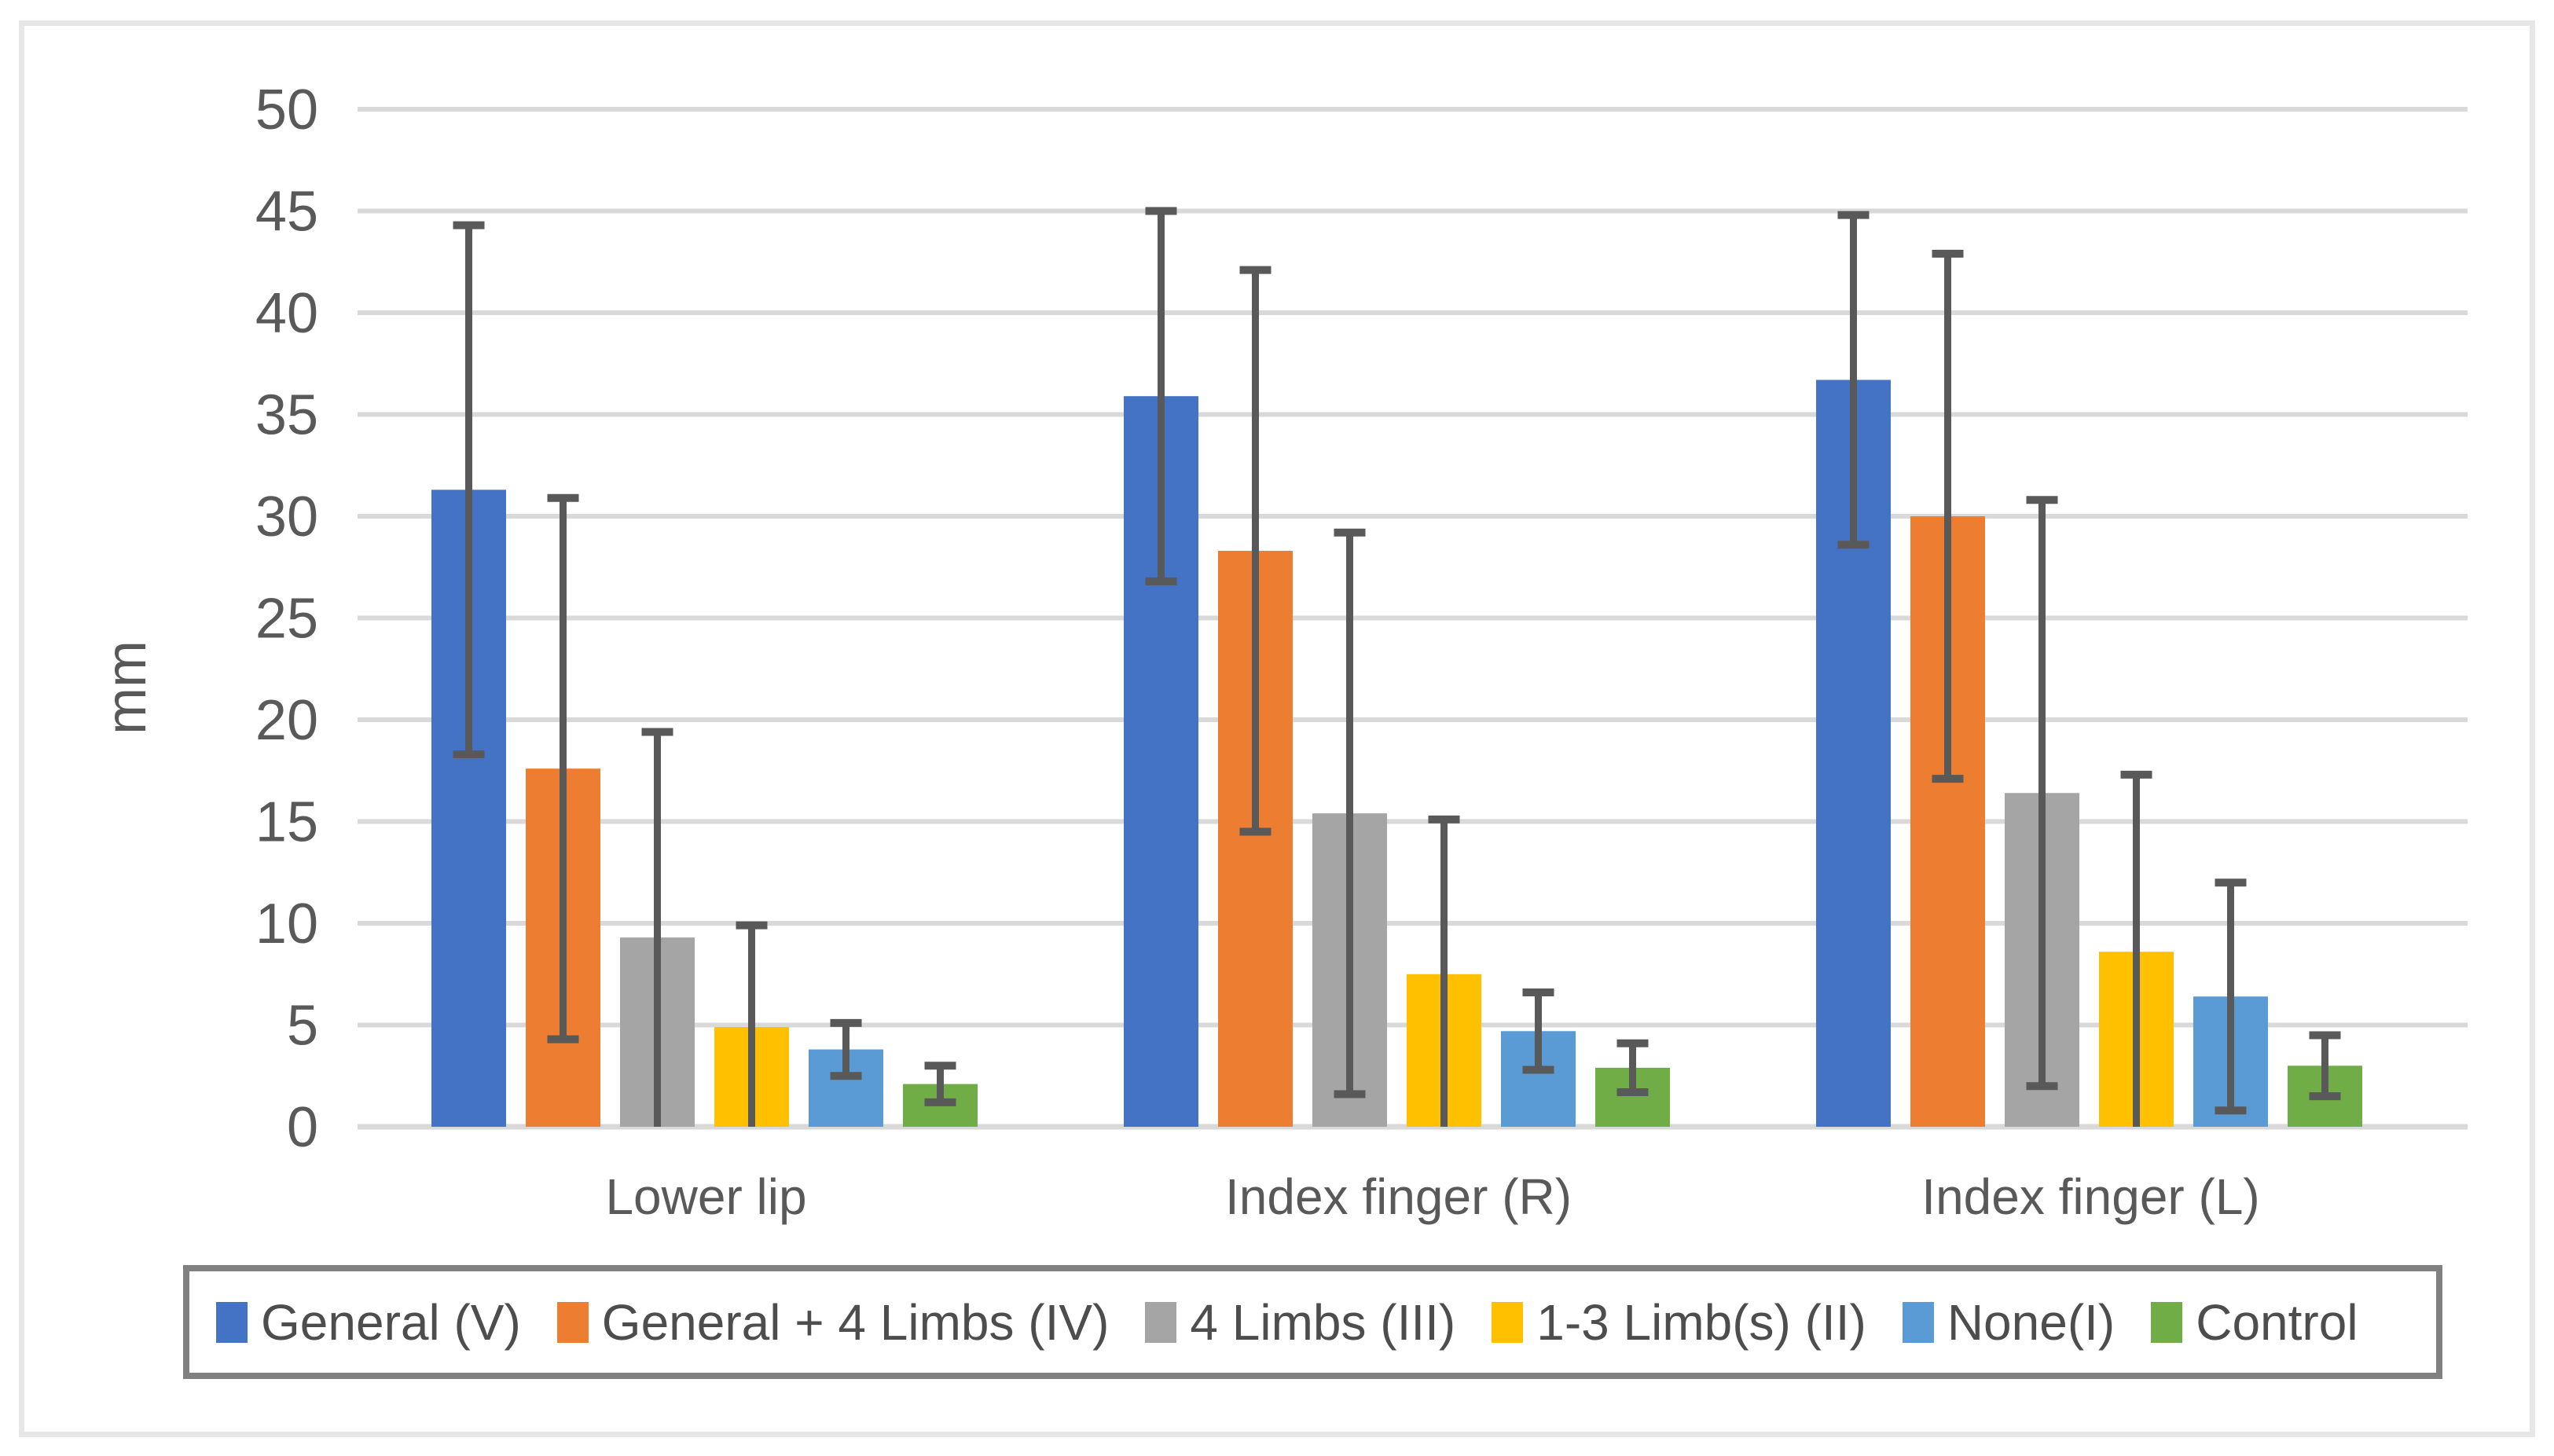 The height and width of the screenshot is (1456, 2554). Describe the element at coordinates (1679, 1322) in the screenshot. I see `legend-item: 1-3 Limb(s) (II)` at that location.